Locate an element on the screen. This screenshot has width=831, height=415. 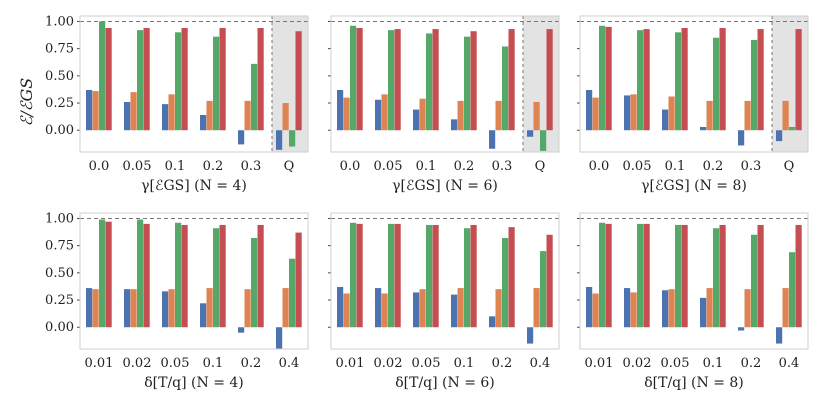
bar-series-4-0.01 is located at coordinates (608, 275).